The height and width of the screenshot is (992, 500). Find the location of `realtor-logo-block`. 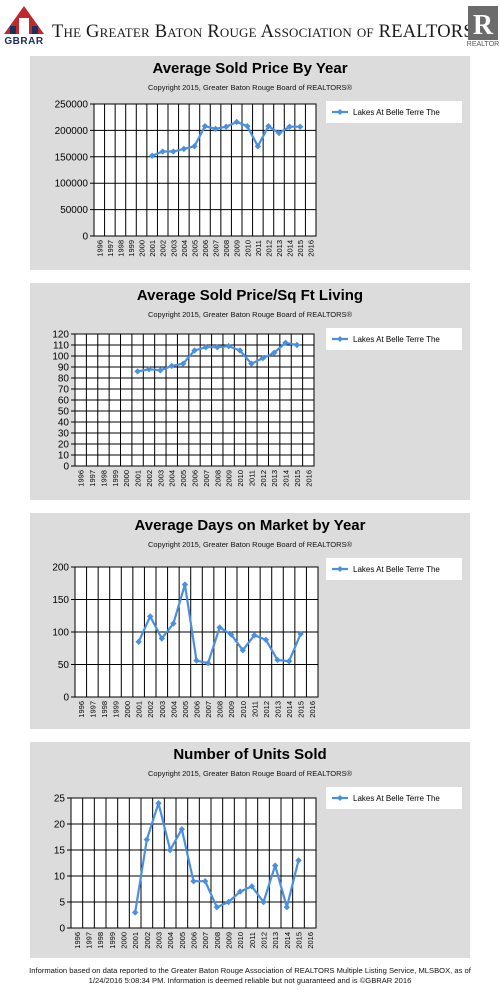

realtor-logo-block is located at coordinates (483, 23).